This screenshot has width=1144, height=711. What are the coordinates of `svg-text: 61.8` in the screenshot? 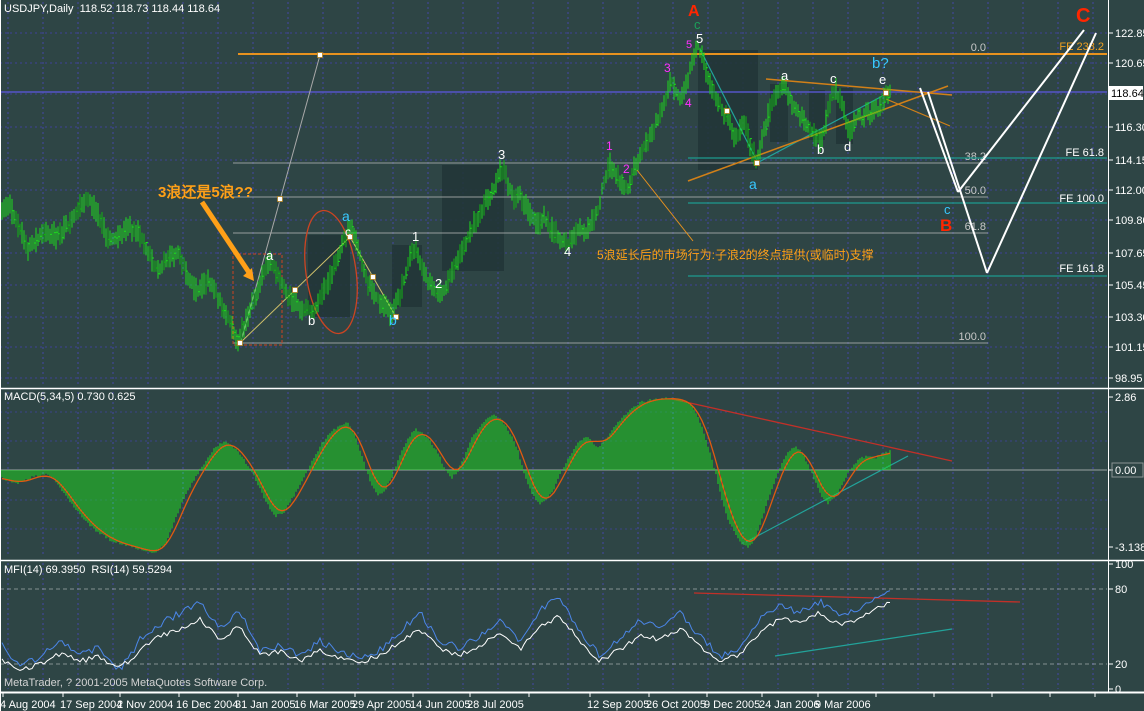 It's located at (975, 227).